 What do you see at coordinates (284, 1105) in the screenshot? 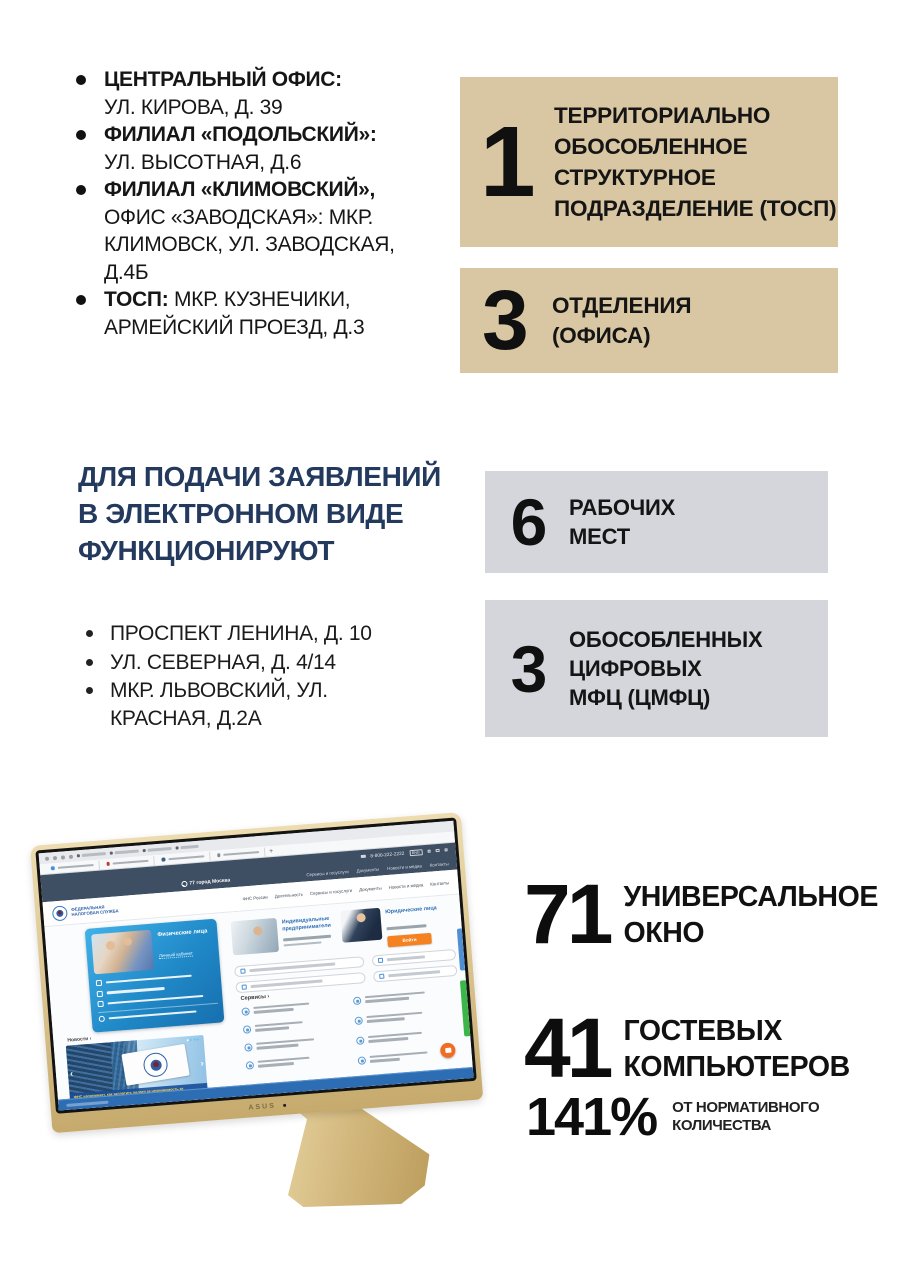
I see `camera-dot-icon` at bounding box center [284, 1105].